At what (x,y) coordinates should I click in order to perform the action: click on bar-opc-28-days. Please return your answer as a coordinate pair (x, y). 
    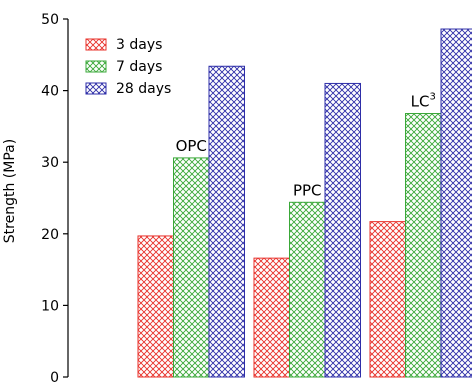
    Looking at the image, I should click on (226, 221).